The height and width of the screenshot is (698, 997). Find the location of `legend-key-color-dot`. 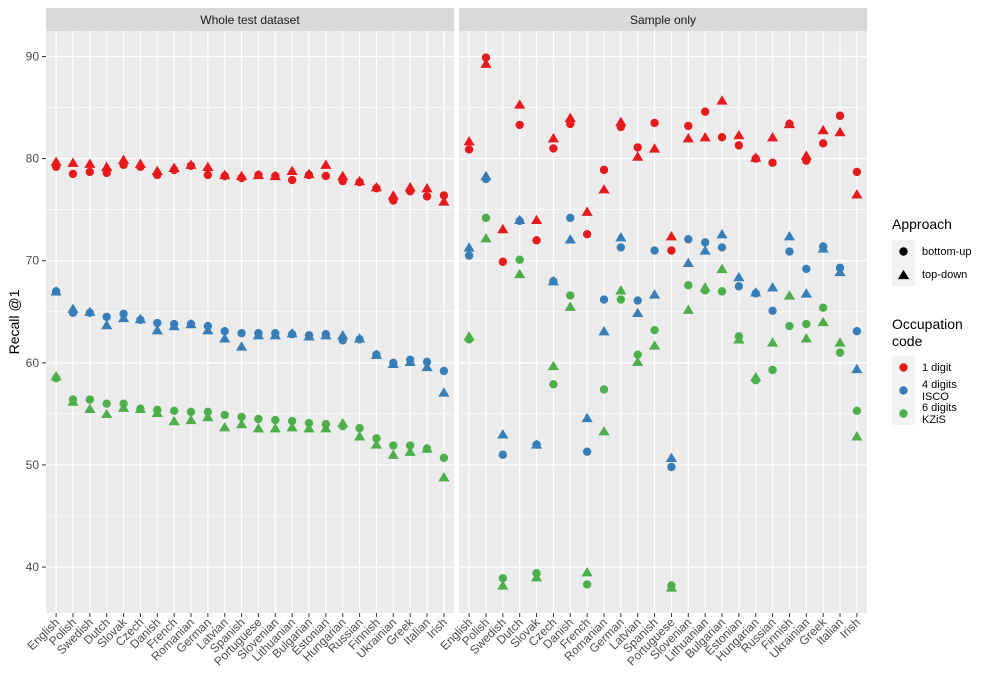

legend-key-color-dot is located at coordinates (903, 390).